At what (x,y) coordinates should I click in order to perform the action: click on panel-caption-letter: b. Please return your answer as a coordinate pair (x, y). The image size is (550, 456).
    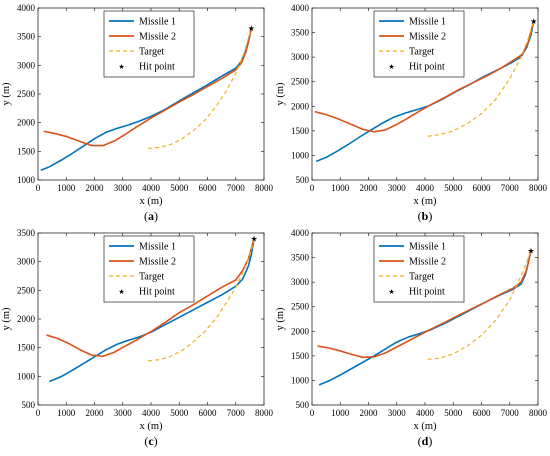
    Looking at the image, I should click on (425, 216).